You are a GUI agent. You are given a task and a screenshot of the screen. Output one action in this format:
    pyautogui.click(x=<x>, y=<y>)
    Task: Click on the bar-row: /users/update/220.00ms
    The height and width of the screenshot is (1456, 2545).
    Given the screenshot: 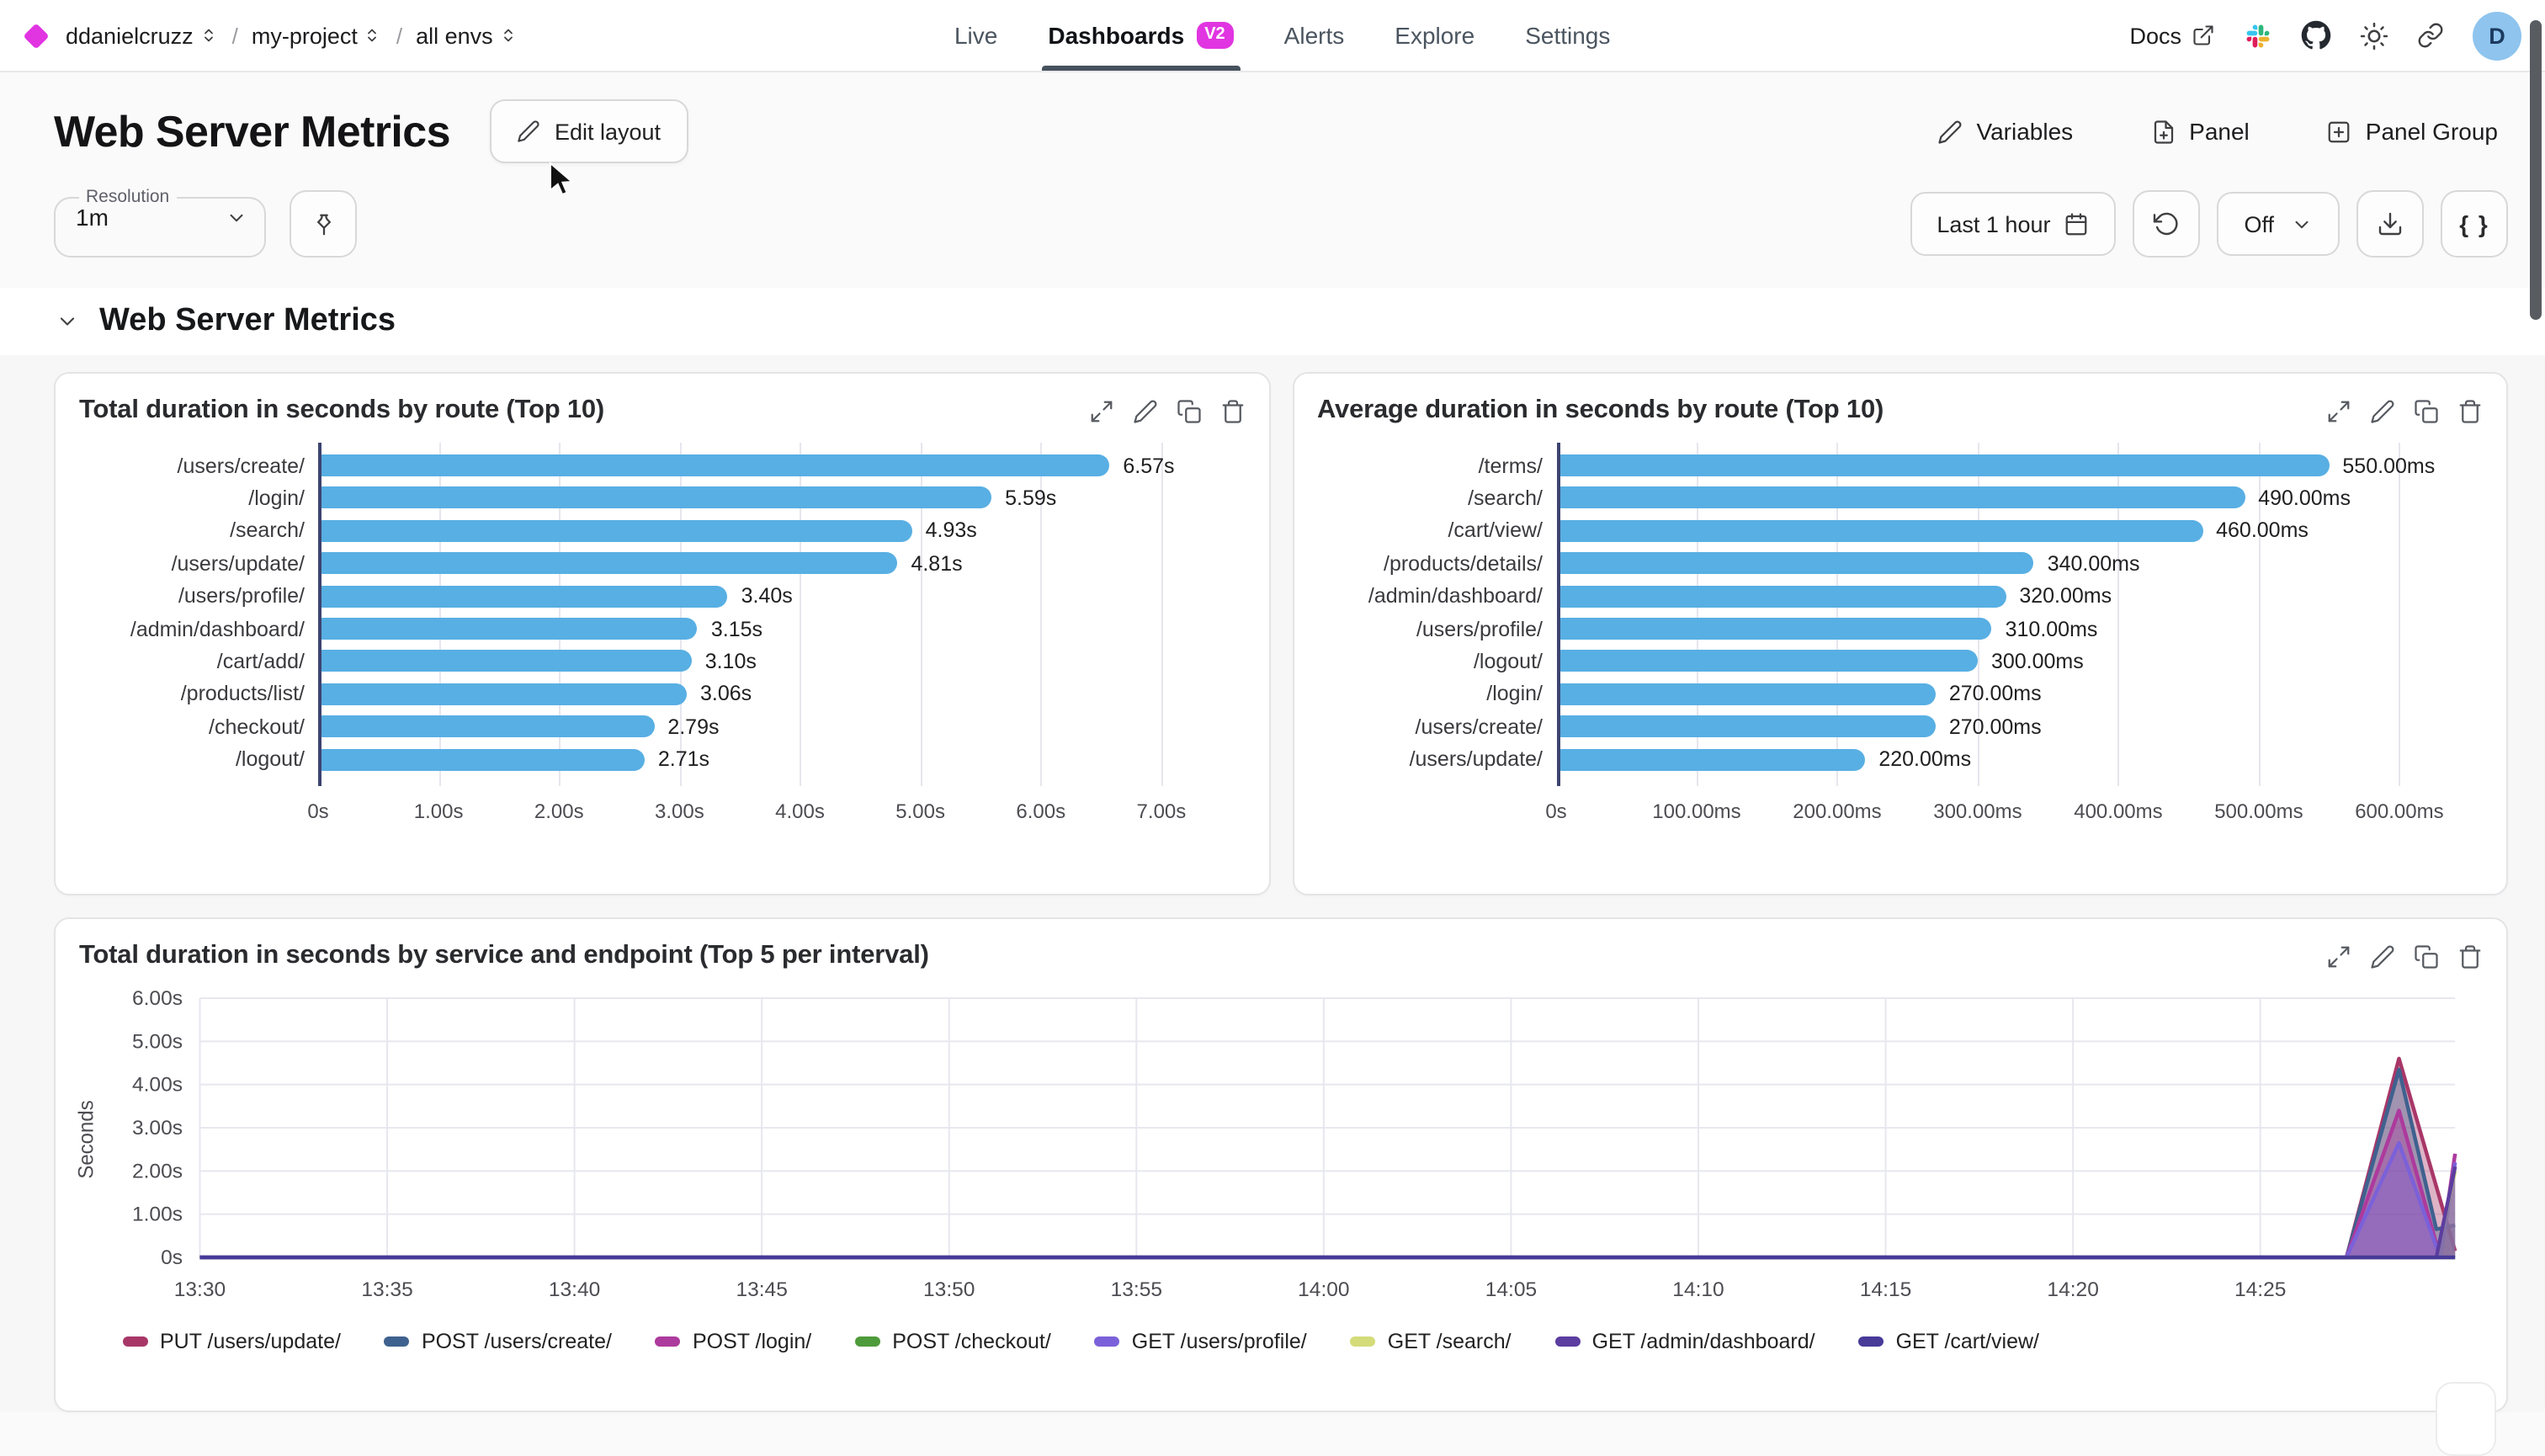 What is the action you would take?
    pyautogui.click(x=1894, y=759)
    